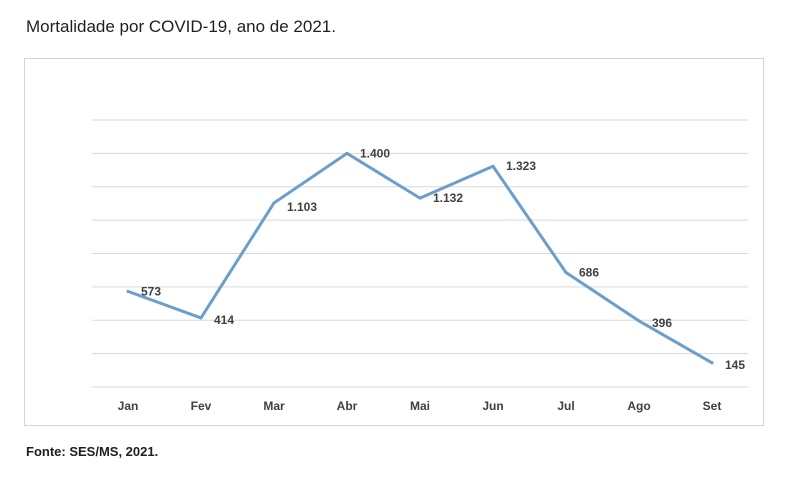  I want to click on data-label: 145, so click(735, 365).